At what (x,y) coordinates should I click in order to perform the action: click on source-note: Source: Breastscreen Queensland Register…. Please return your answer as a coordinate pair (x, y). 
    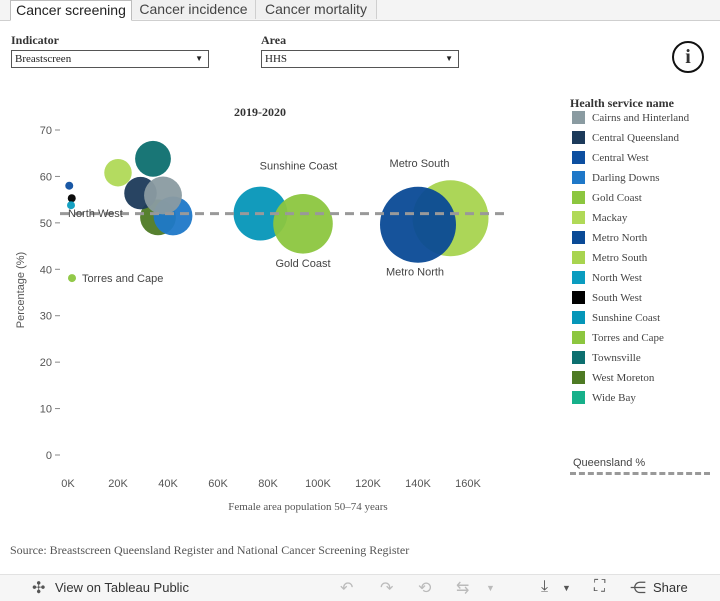
    Looking at the image, I should click on (210, 550).